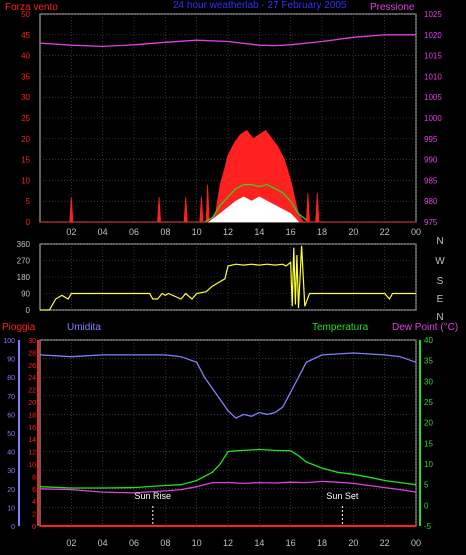 The width and height of the screenshot is (466, 555). What do you see at coordinates (431, 180) in the screenshot?
I see `pressure-tick-label: 985` at bounding box center [431, 180].